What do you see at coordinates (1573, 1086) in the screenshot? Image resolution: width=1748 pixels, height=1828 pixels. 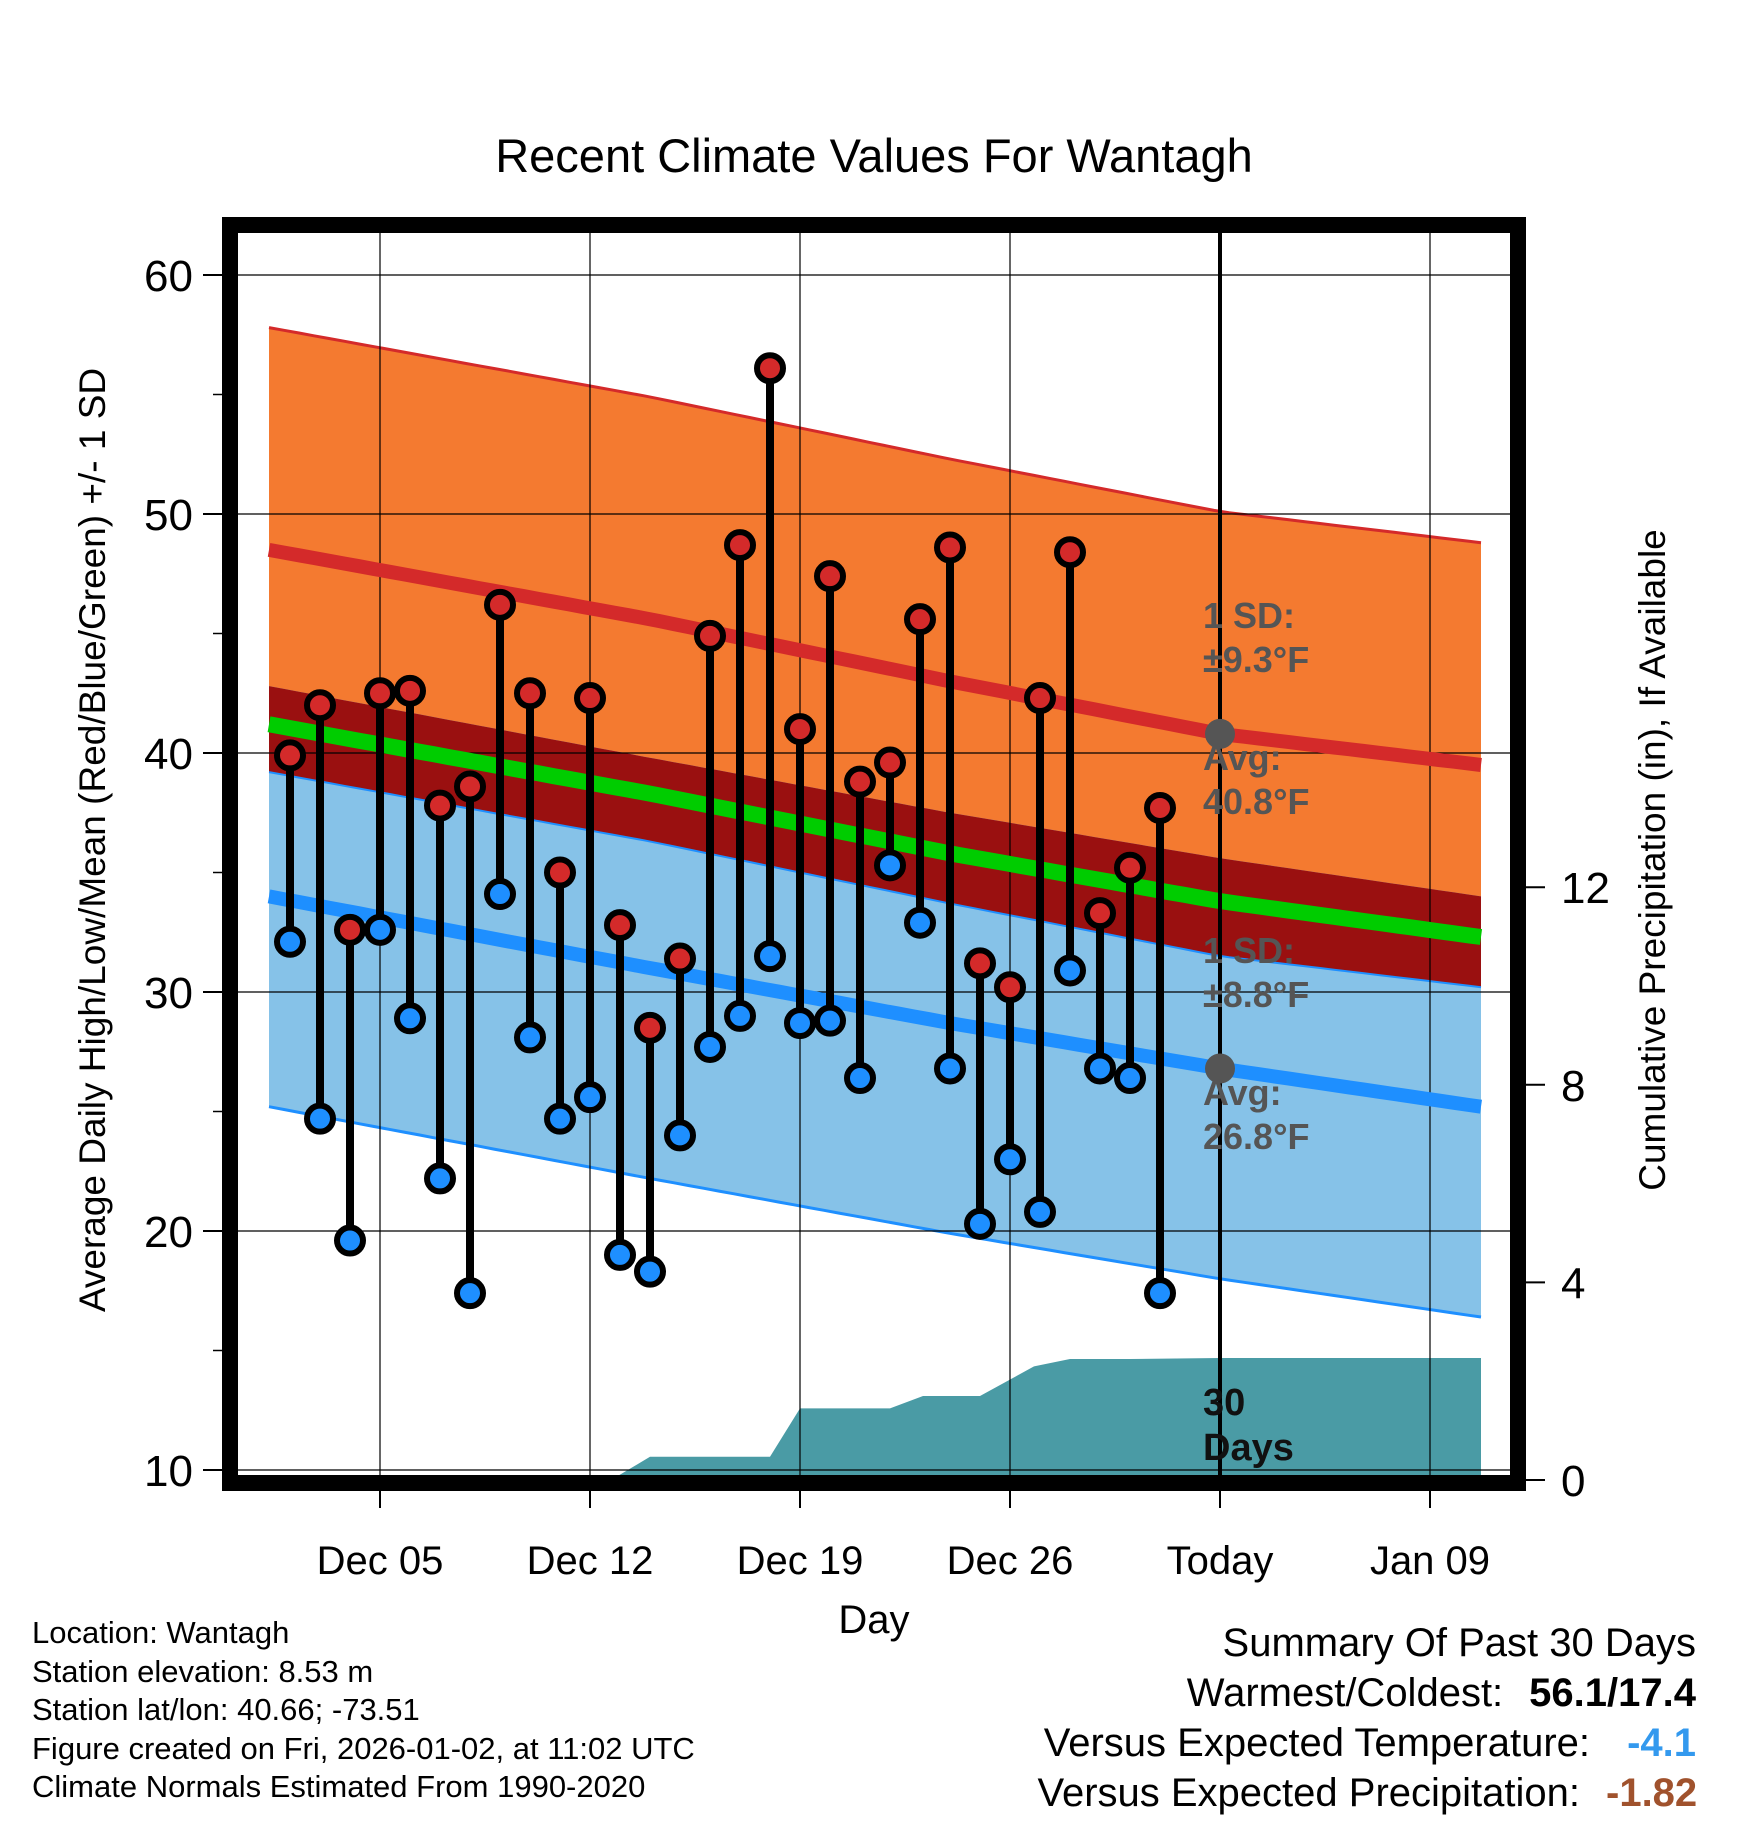 I see `y2-tick-label: 8` at bounding box center [1573, 1086].